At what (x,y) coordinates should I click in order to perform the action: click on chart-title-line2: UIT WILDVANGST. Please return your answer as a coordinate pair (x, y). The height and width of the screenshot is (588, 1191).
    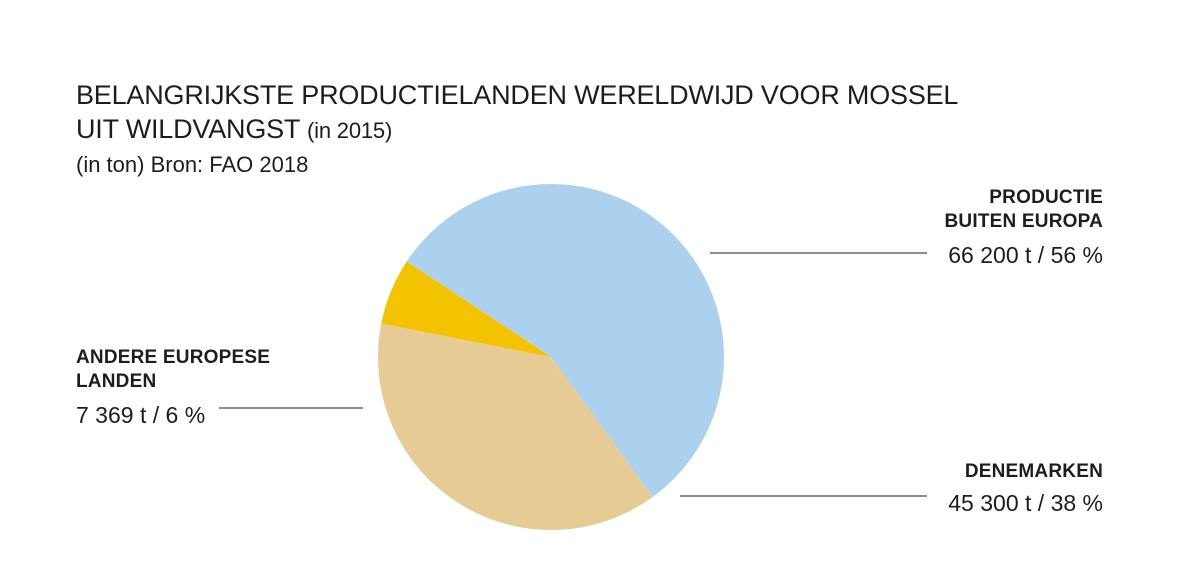
    Looking at the image, I should click on (188, 129).